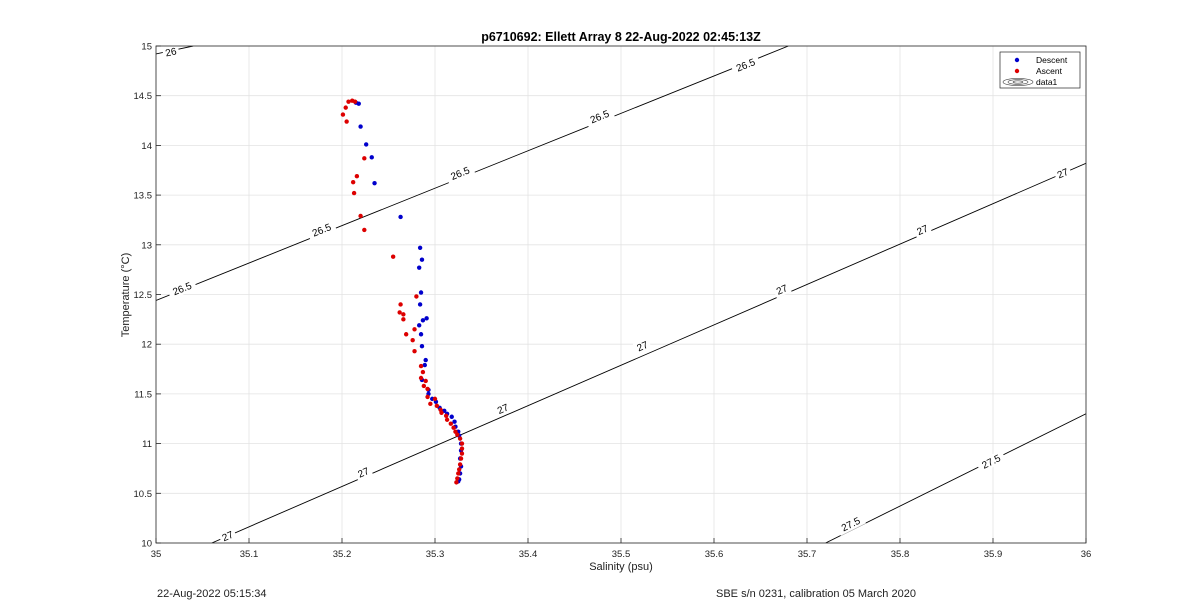 This screenshot has width=1200, height=611. Describe the element at coordinates (621, 567) in the screenshot. I see `x-axis-label: Salinity (psu)` at that location.